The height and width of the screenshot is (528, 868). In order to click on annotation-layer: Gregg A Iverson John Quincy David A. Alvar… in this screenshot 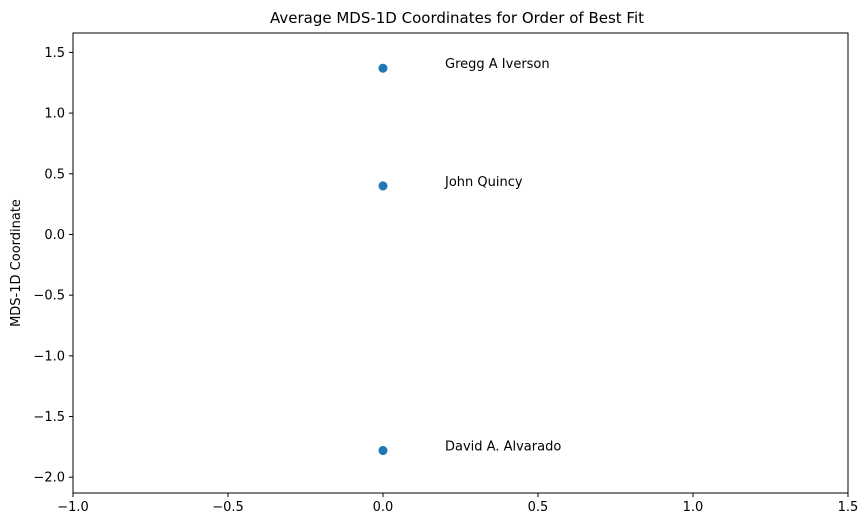, I will do `click(502, 255)`.